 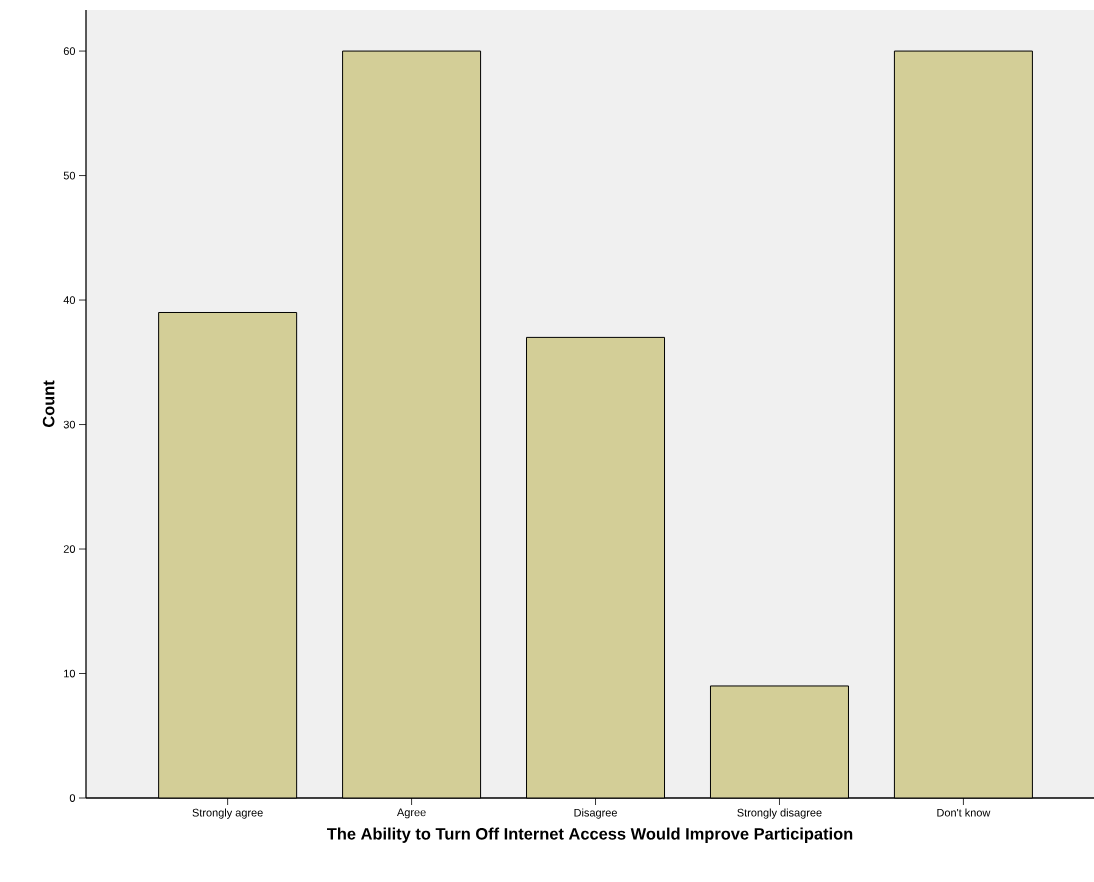 I want to click on y-axis-title: Count, so click(x=48, y=404).